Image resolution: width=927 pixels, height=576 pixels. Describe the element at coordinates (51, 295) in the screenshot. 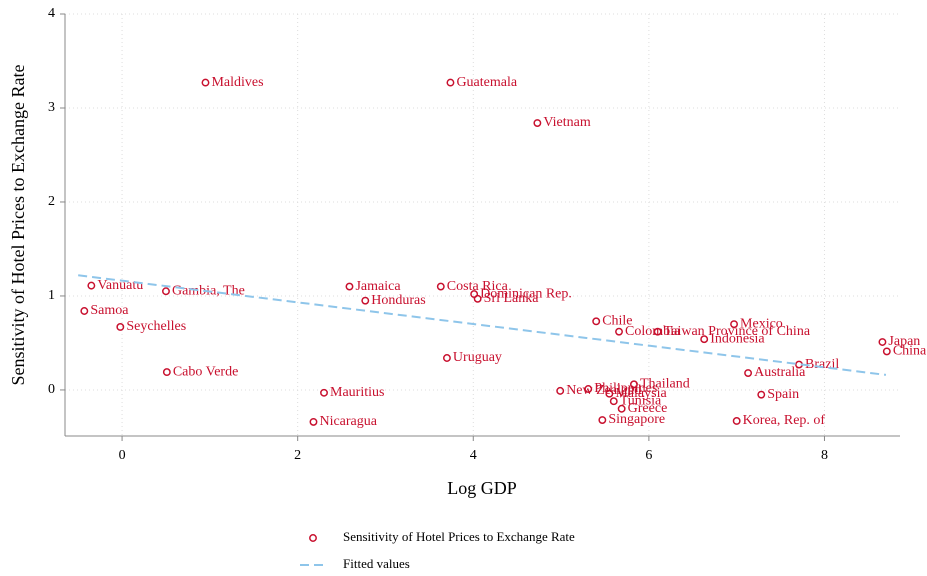

I see `y-tick-label: 1` at that location.